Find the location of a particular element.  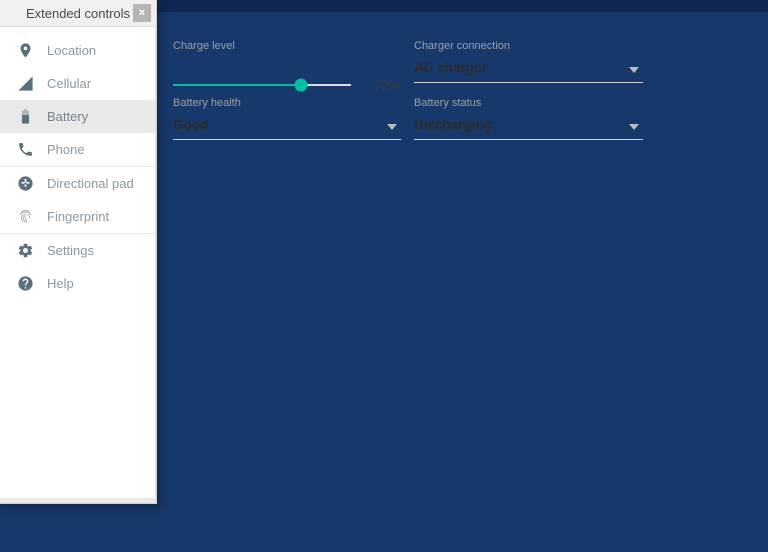

slider-handle is located at coordinates (301, 85).